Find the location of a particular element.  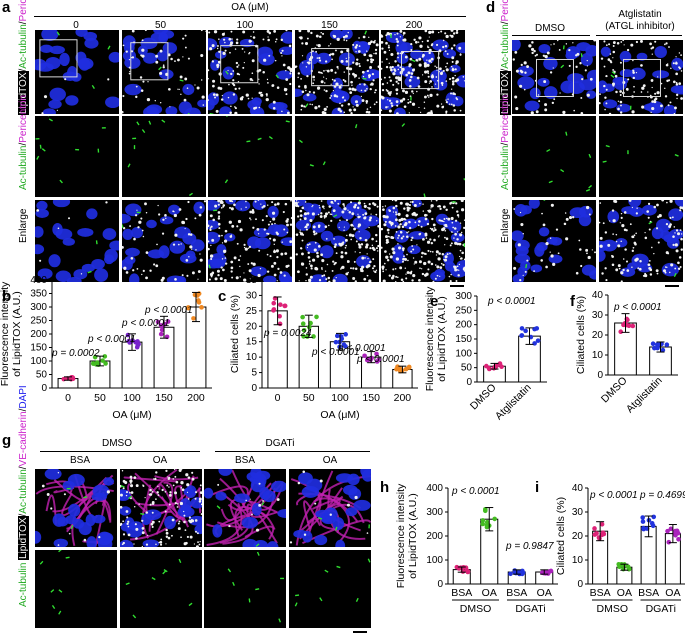

p-value-c-3: p < 0.0001 is located at coordinates (380, 359).